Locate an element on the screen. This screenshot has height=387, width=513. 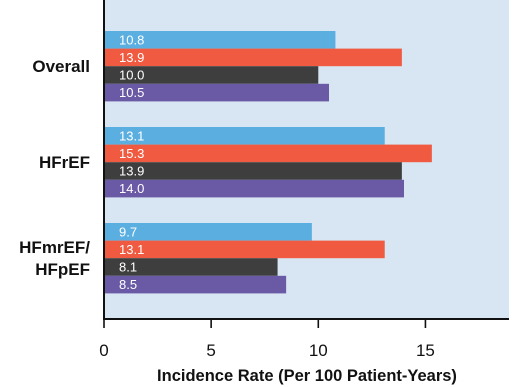
data-label-hfref-4: 14.0 is located at coordinates (131, 188).